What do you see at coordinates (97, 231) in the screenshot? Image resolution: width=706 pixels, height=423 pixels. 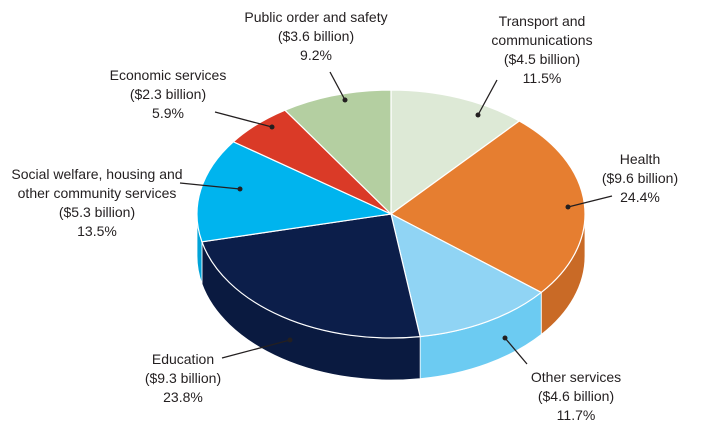 I see `label-percent: 13.5%` at bounding box center [97, 231].